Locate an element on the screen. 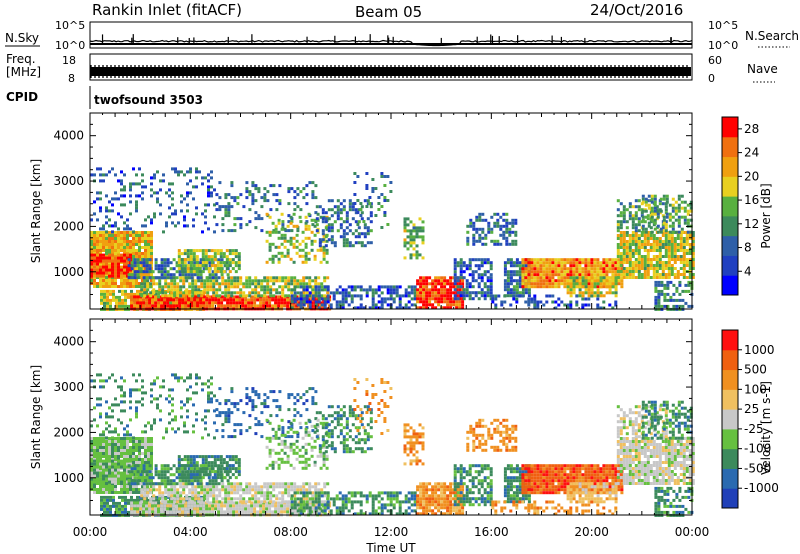 Image resolution: width=800 pixels, height=554 pixels. range-tick-label: 2000 is located at coordinates (68, 226).